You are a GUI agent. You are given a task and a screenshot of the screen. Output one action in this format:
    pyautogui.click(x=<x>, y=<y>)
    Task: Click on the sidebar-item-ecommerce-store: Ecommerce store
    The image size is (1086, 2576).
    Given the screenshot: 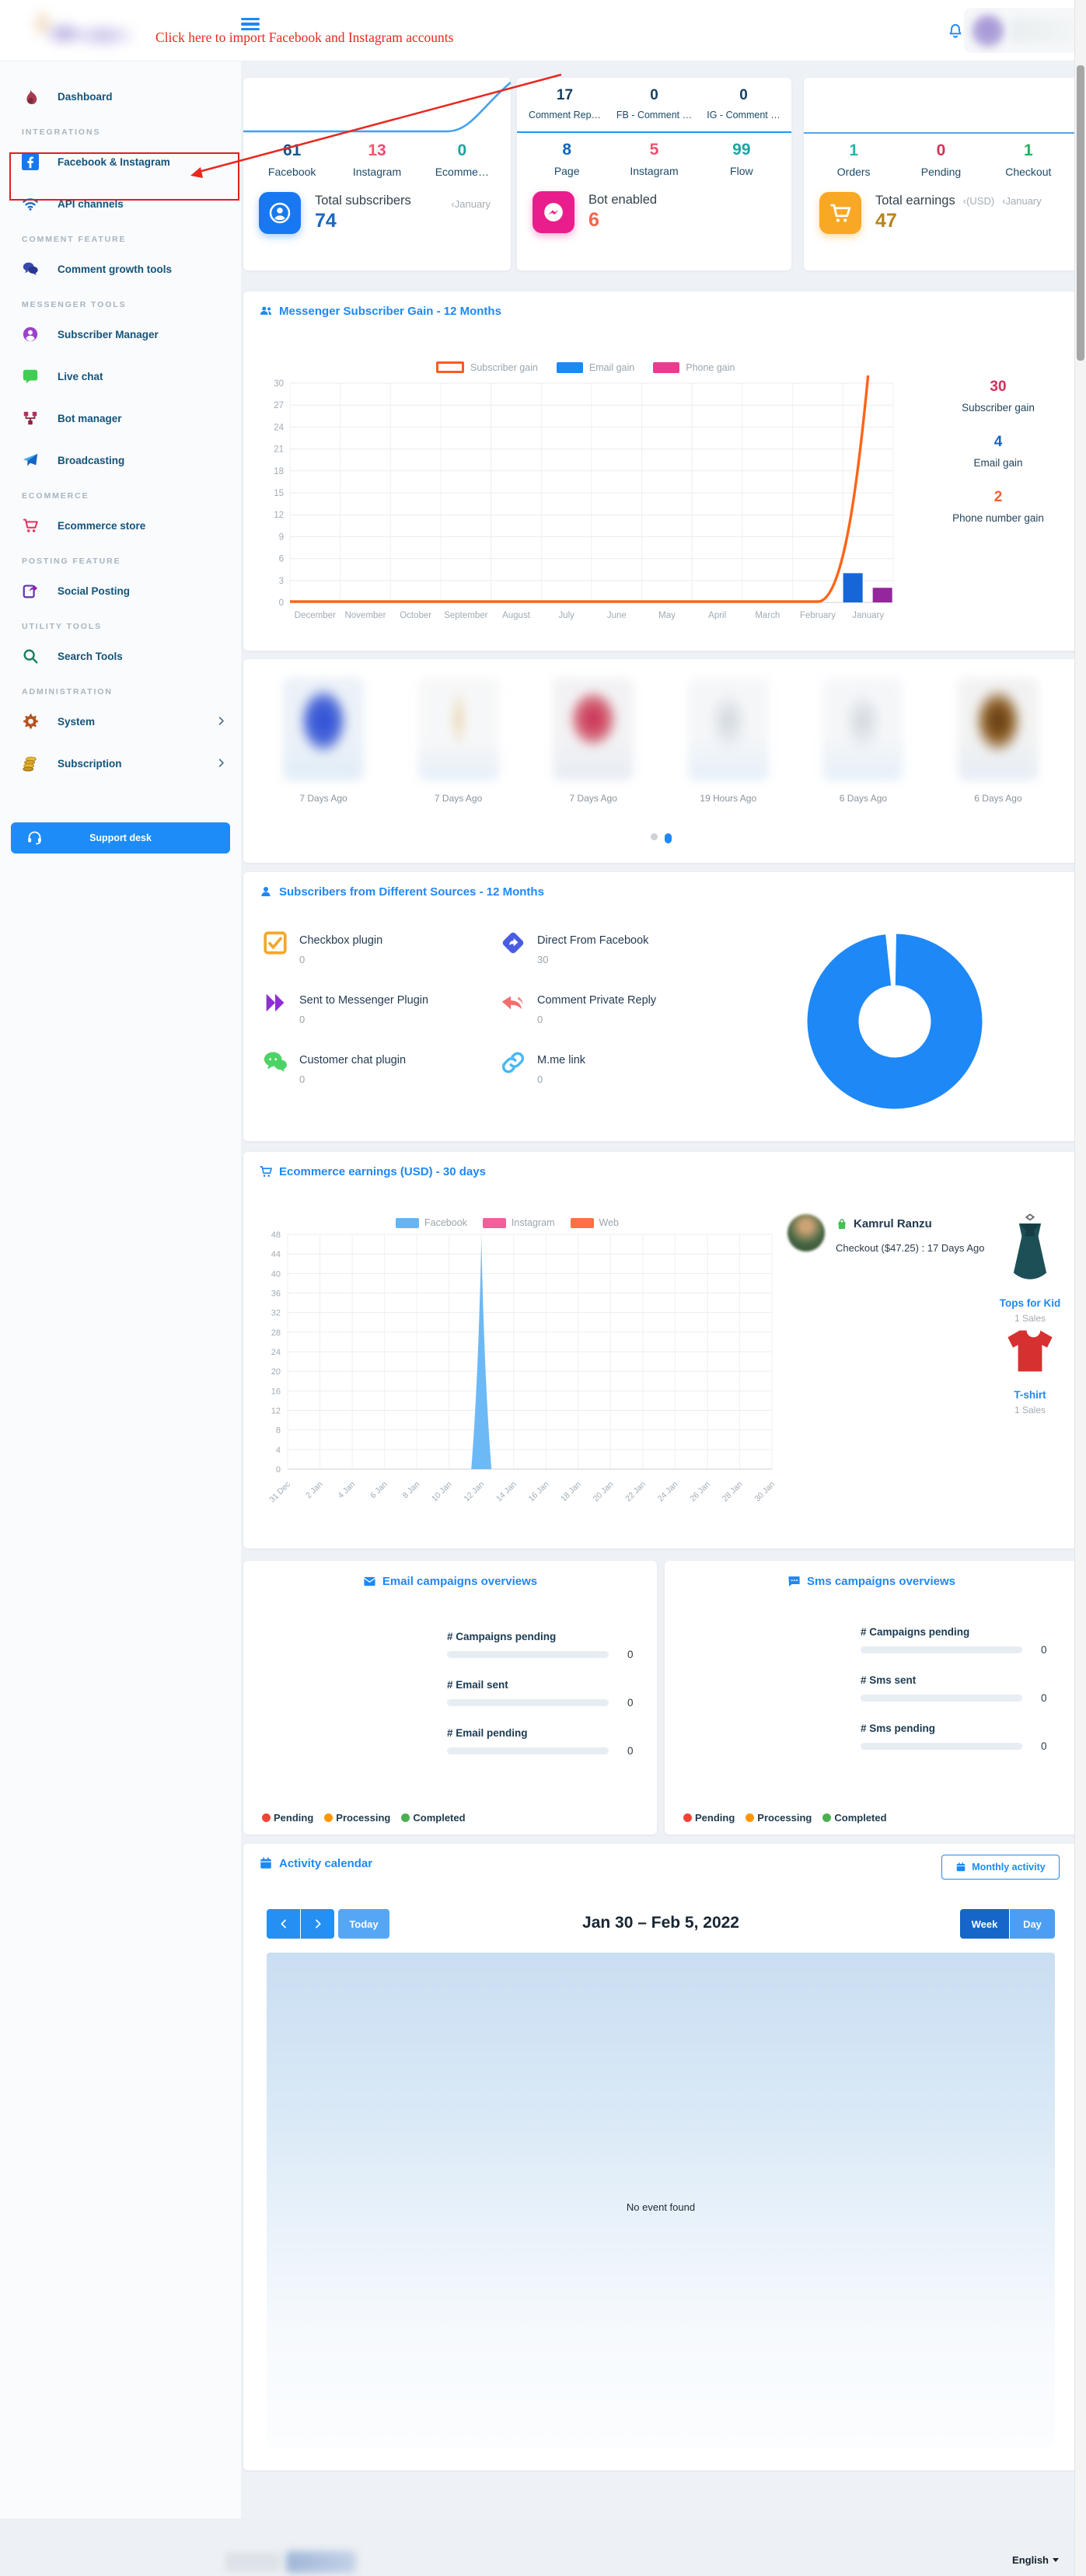 What is the action you would take?
    pyautogui.click(x=121, y=525)
    